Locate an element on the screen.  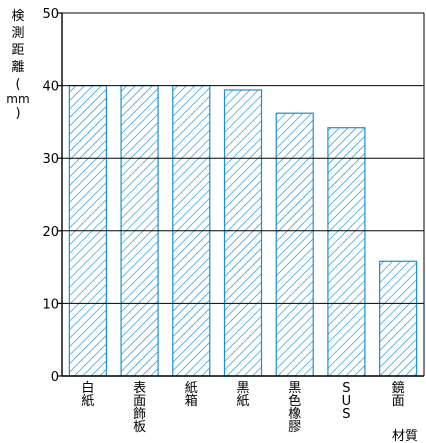
x-tick-label: 鏡面 is located at coordinates (398, 395).